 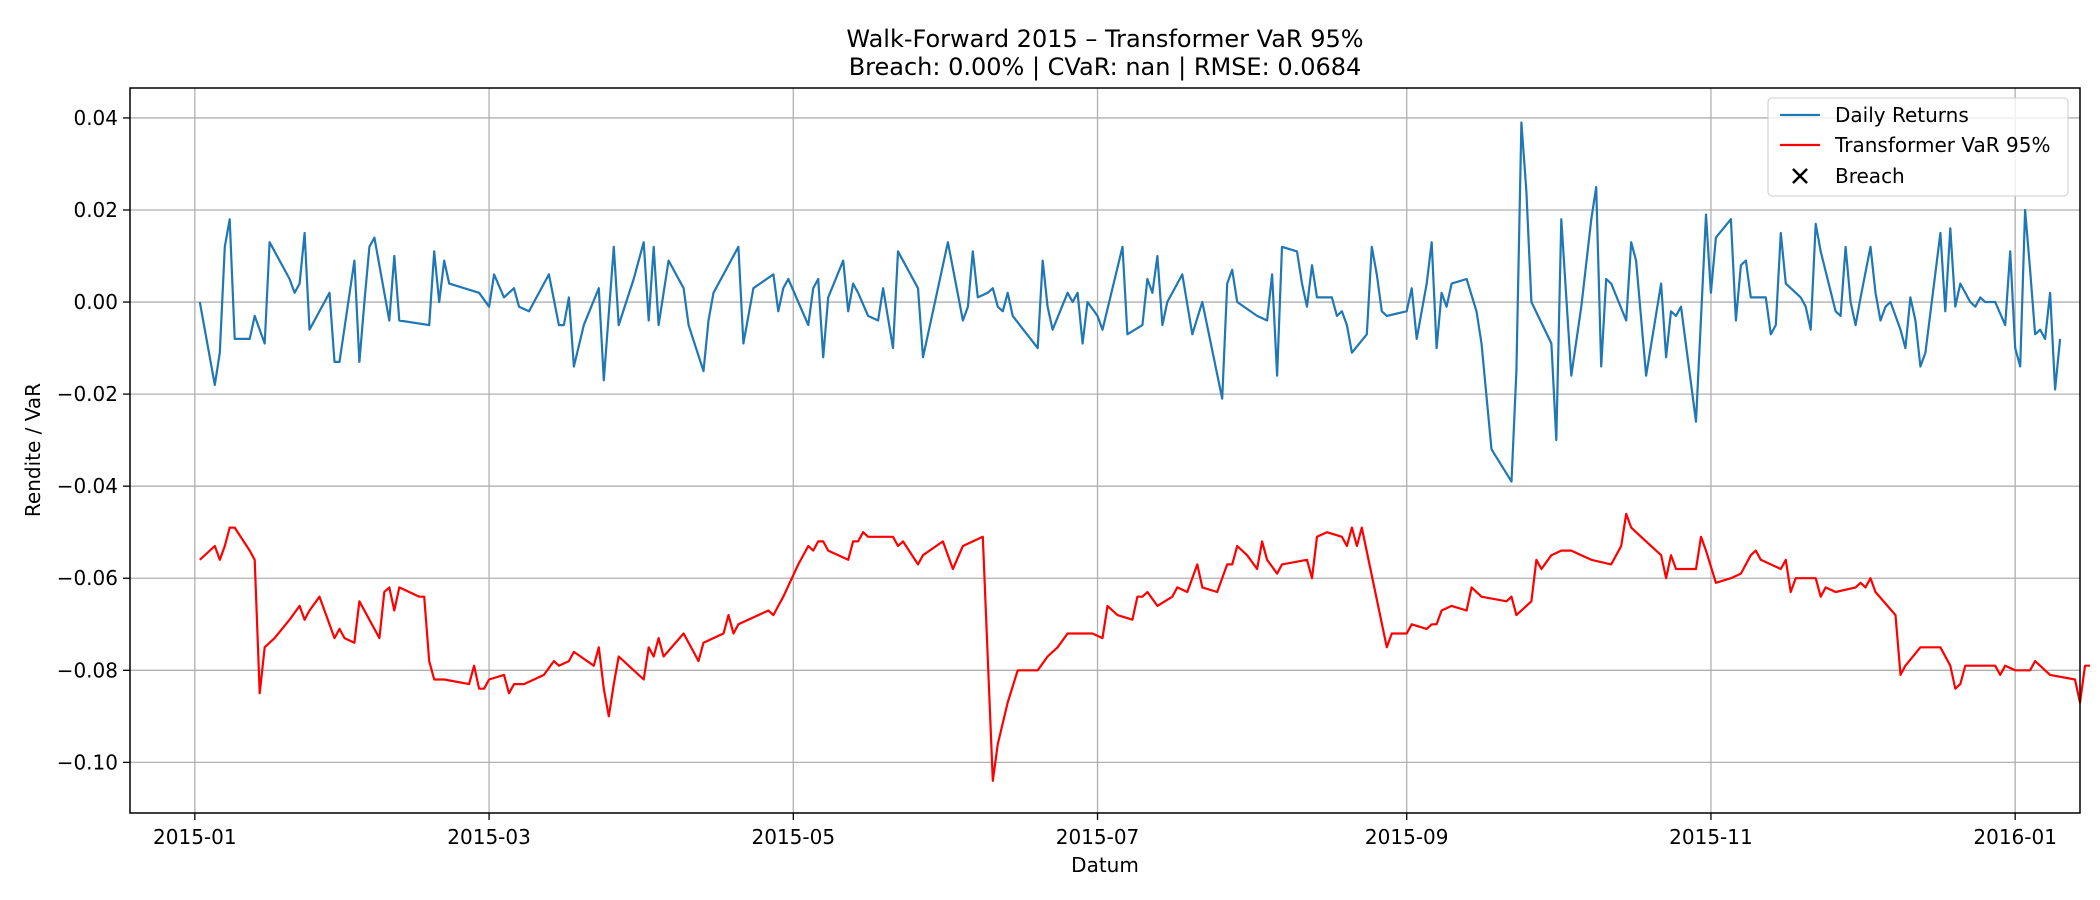 What do you see at coordinates (1104, 39) in the screenshot?
I see `chart-title: Walk-Forward 2015 – Transformer VaR 95%` at bounding box center [1104, 39].